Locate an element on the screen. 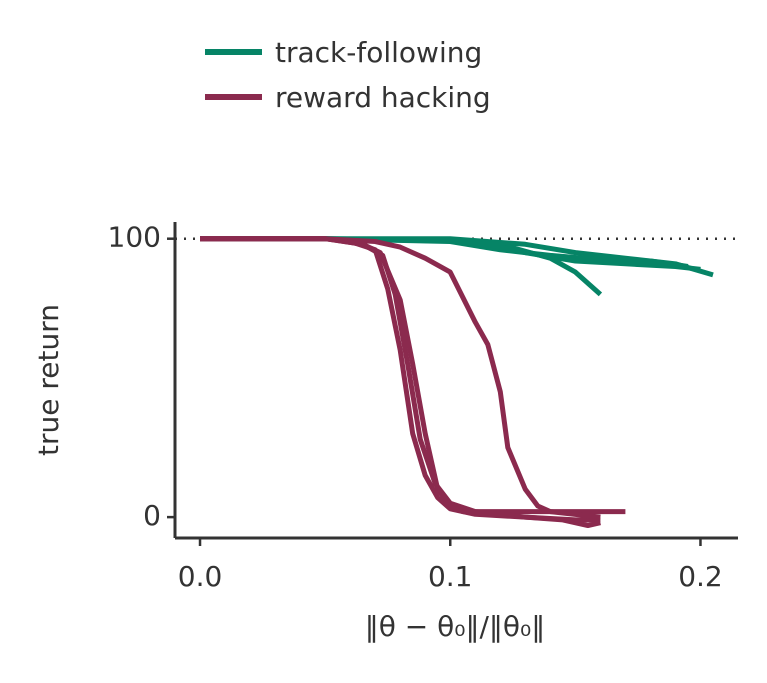 The height and width of the screenshot is (683, 767). line is located at coordinates (450, 254).